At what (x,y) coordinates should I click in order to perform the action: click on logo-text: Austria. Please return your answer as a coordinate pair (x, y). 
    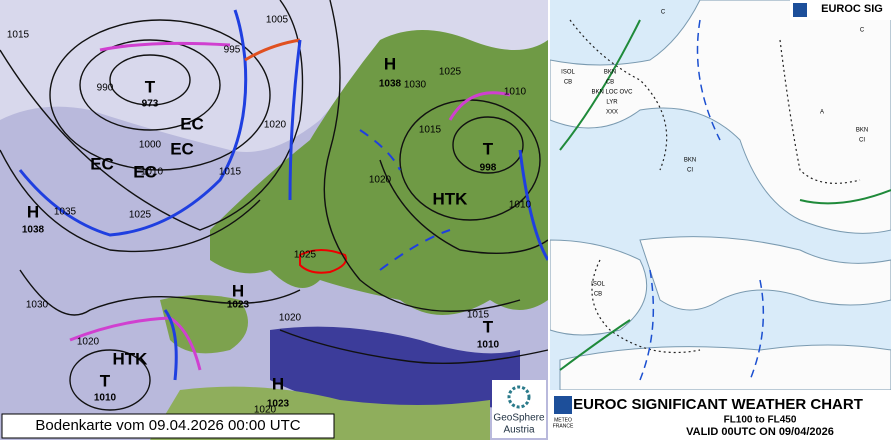
    Looking at the image, I should click on (519, 430).